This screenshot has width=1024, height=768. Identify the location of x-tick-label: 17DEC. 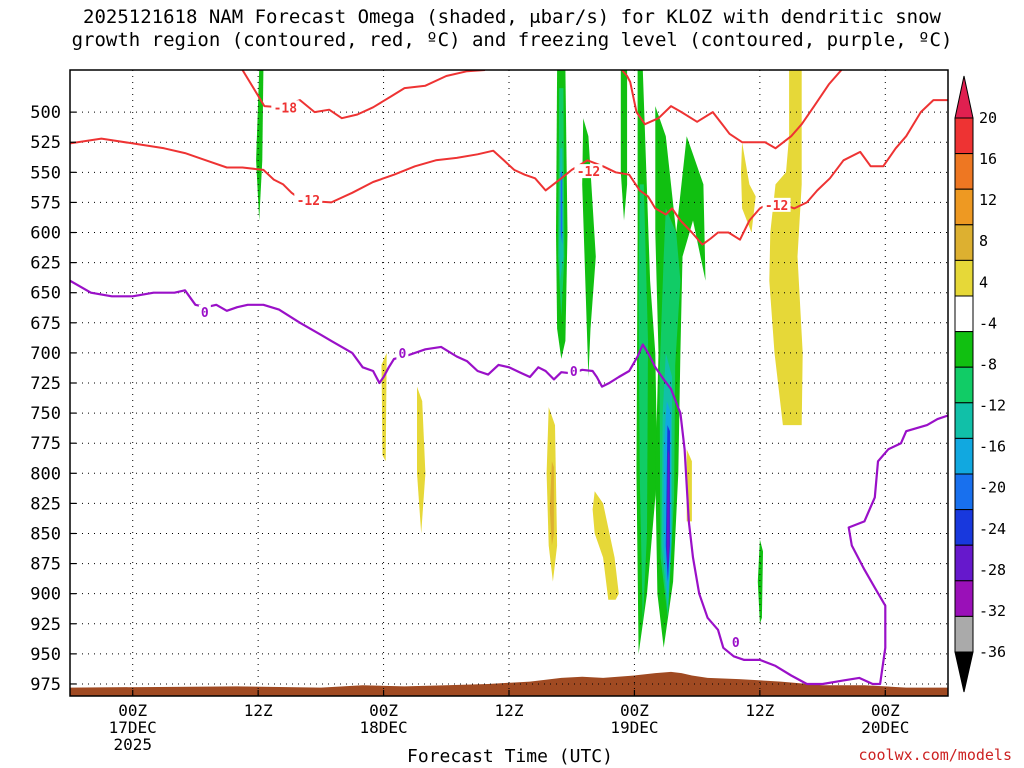
(133, 727).